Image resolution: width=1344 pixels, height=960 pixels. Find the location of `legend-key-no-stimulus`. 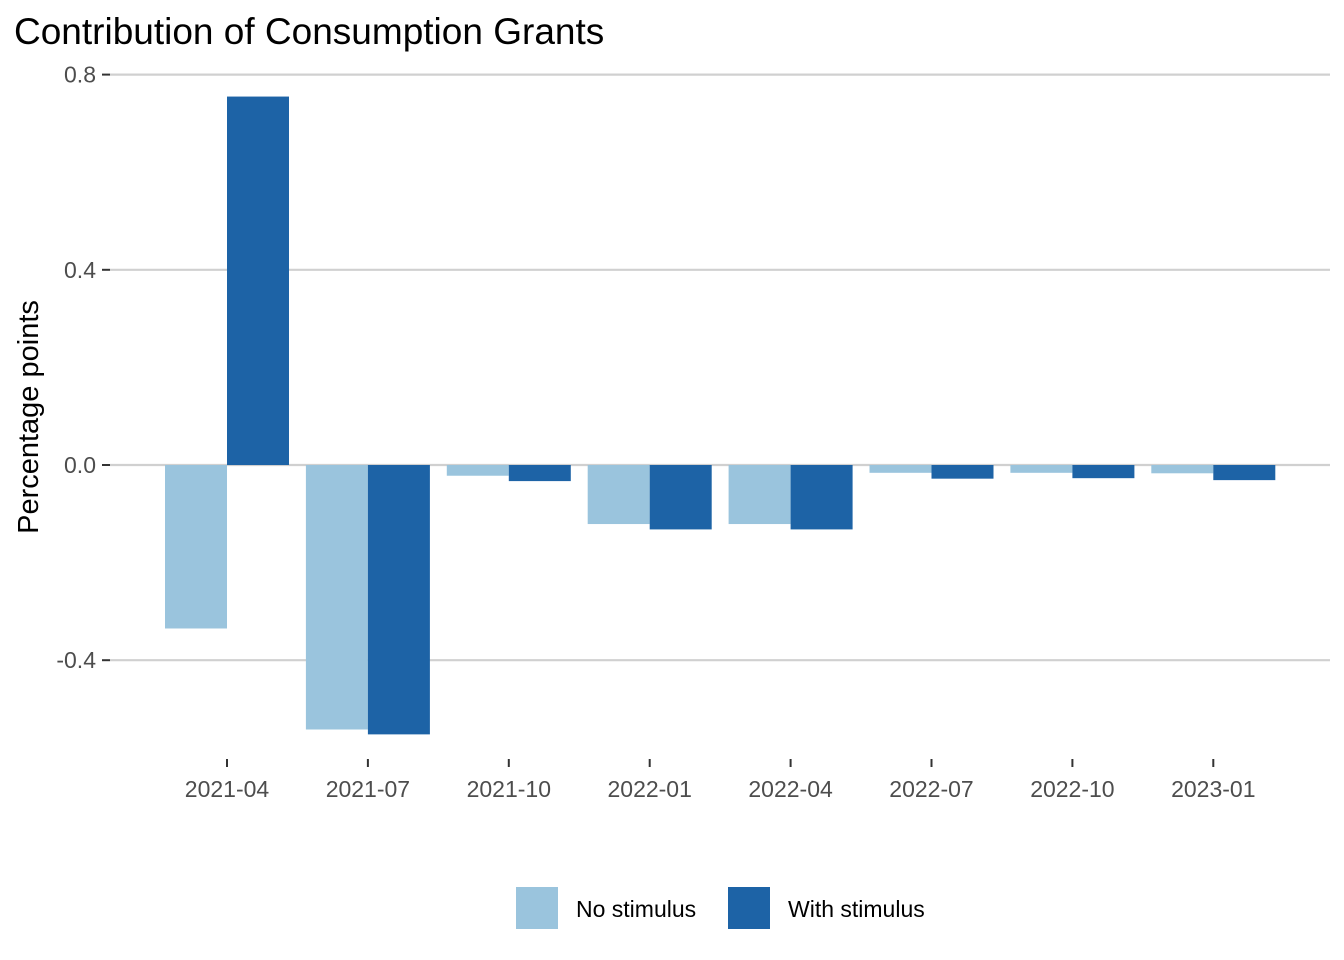

legend-key-no-stimulus is located at coordinates (537, 908).